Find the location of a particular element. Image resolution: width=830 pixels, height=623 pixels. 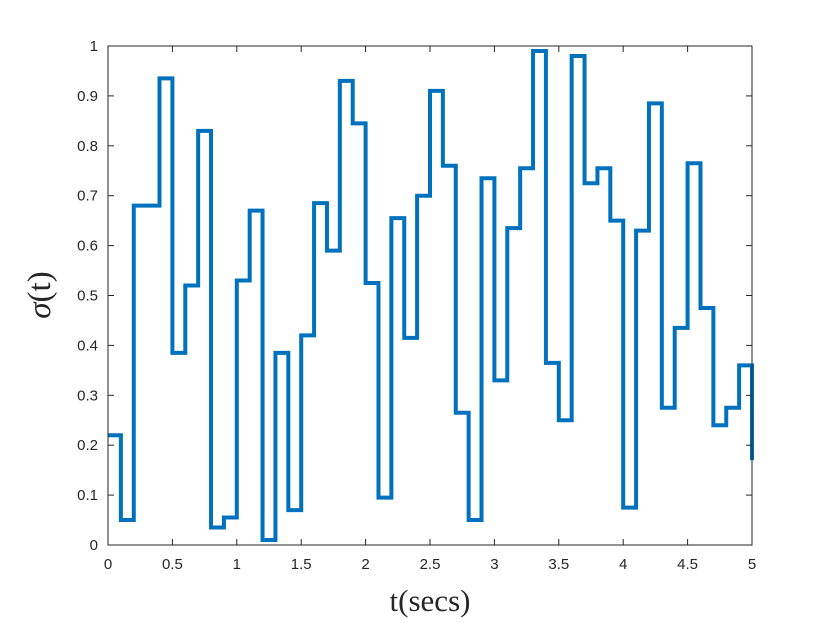

y-tick-label: 0.8 is located at coordinates (87, 146).